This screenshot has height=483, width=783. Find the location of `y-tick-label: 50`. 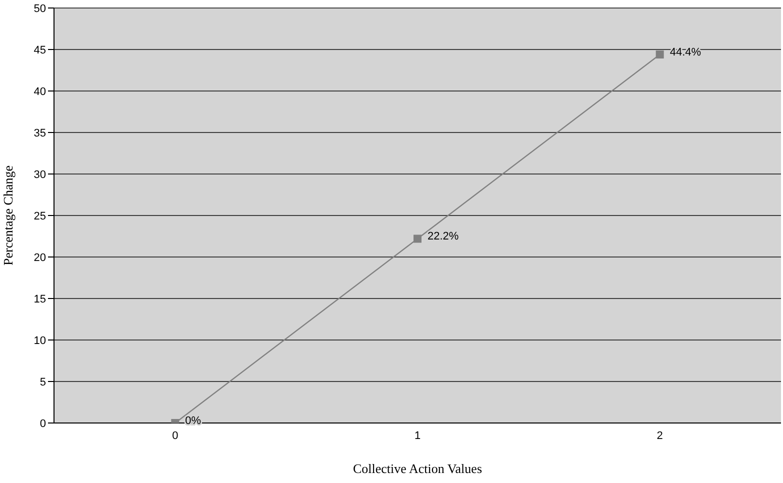

y-tick-label: 50 is located at coordinates (40, 8).